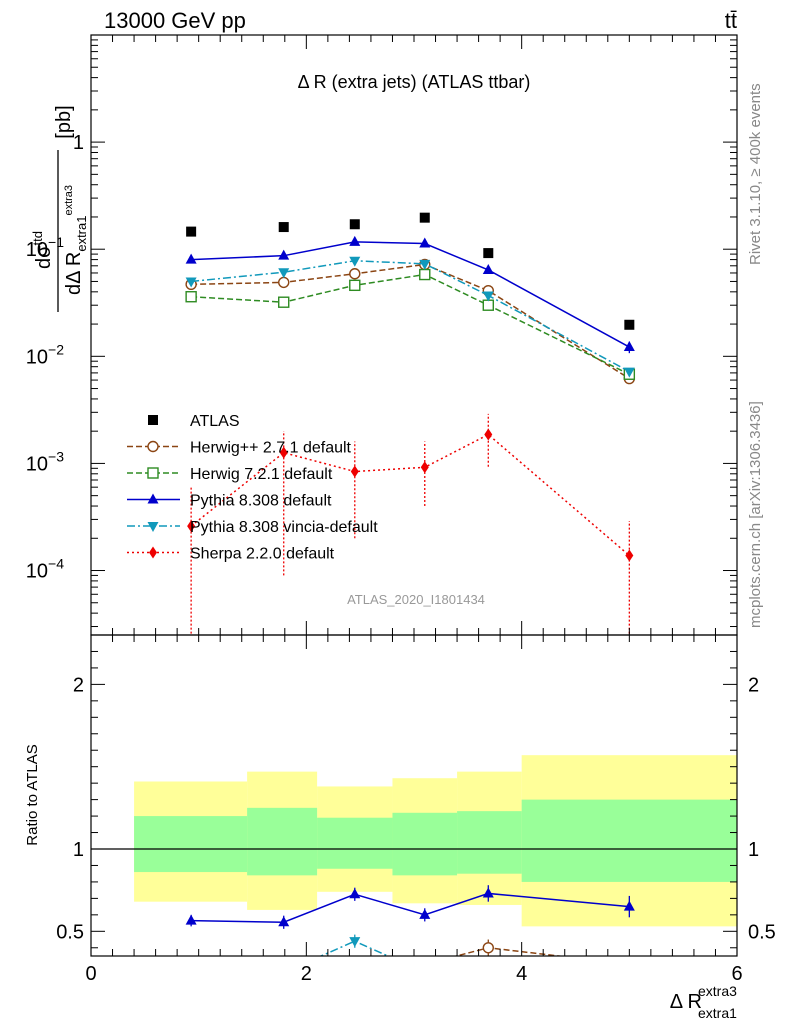 The height and width of the screenshot is (1024, 786). I want to click on ratio-y-tick-label-right: 0.5, so click(762, 932).